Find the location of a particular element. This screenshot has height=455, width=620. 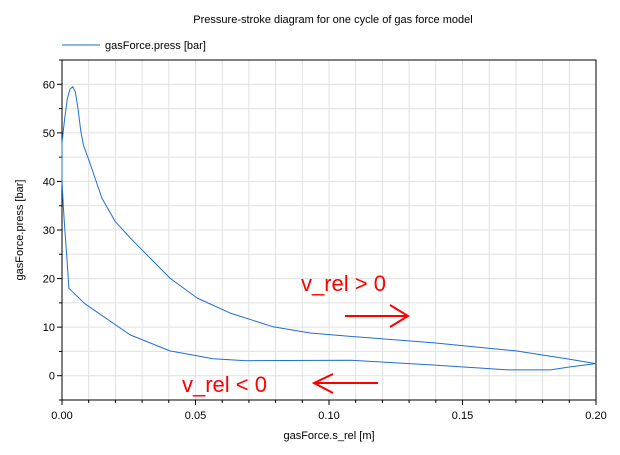

annotation-v-rel-positive: v_rel > 0 is located at coordinates (343, 283).